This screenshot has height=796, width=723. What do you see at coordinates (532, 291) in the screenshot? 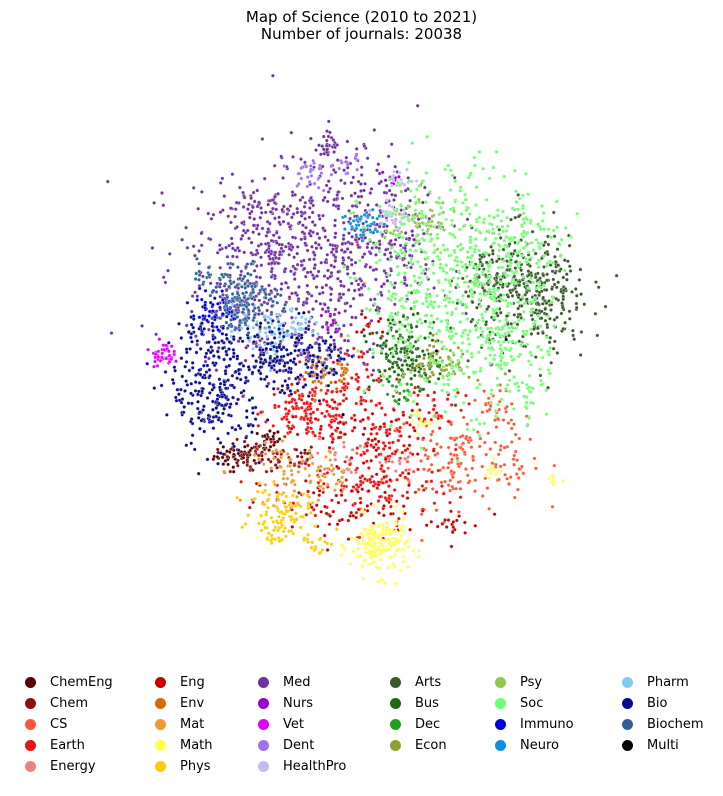
I see `series-arts` at bounding box center [532, 291].